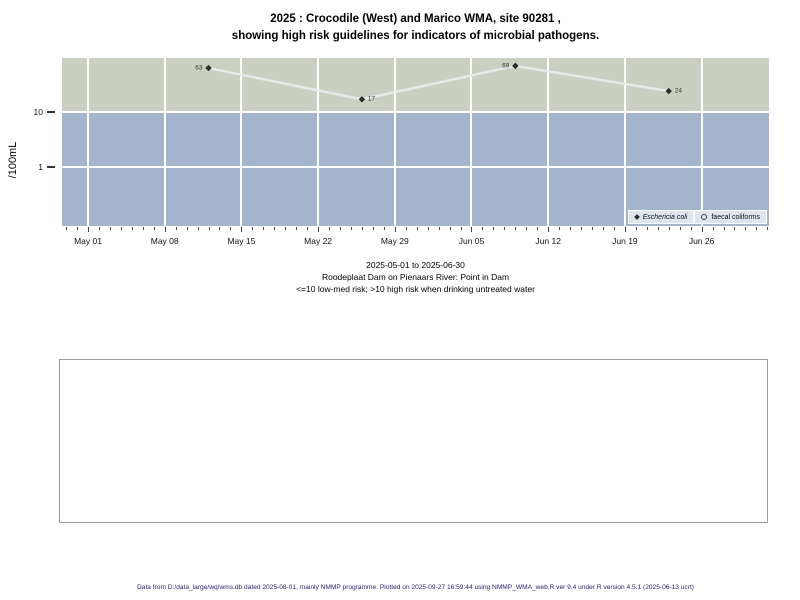 The height and width of the screenshot is (600, 800). What do you see at coordinates (88, 241) in the screenshot?
I see `x-tick-label: May 01` at bounding box center [88, 241].